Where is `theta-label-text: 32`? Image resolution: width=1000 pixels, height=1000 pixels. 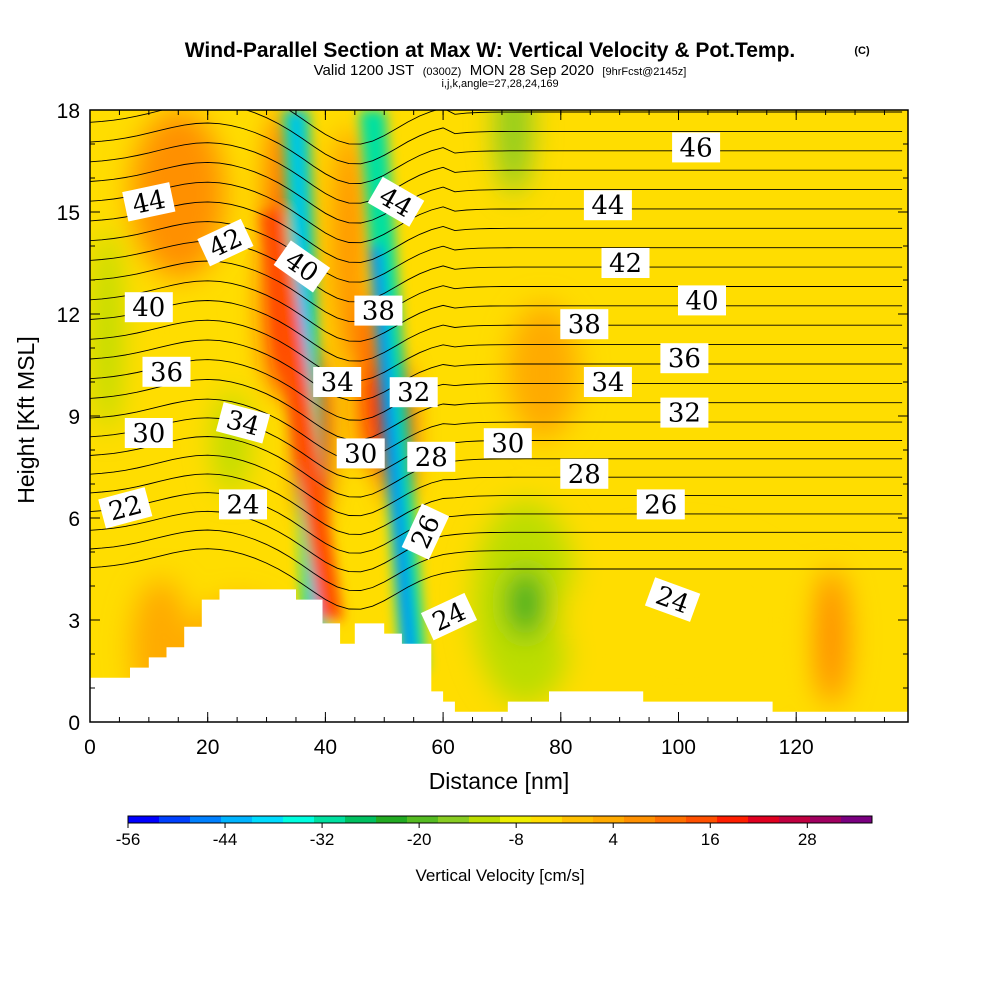
theta-label-text: 32 is located at coordinates (413, 393).